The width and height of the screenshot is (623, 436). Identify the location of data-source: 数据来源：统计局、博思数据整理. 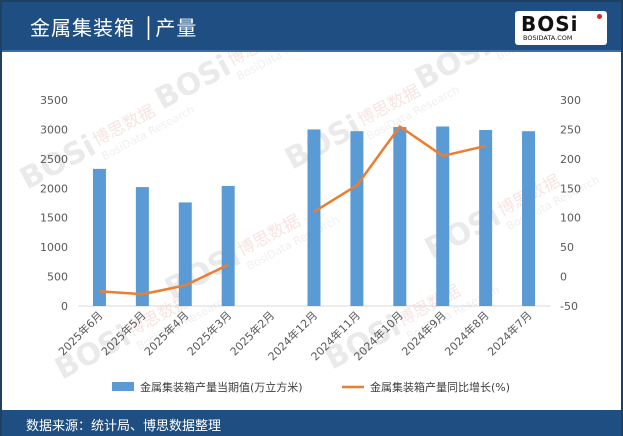
(124, 426).